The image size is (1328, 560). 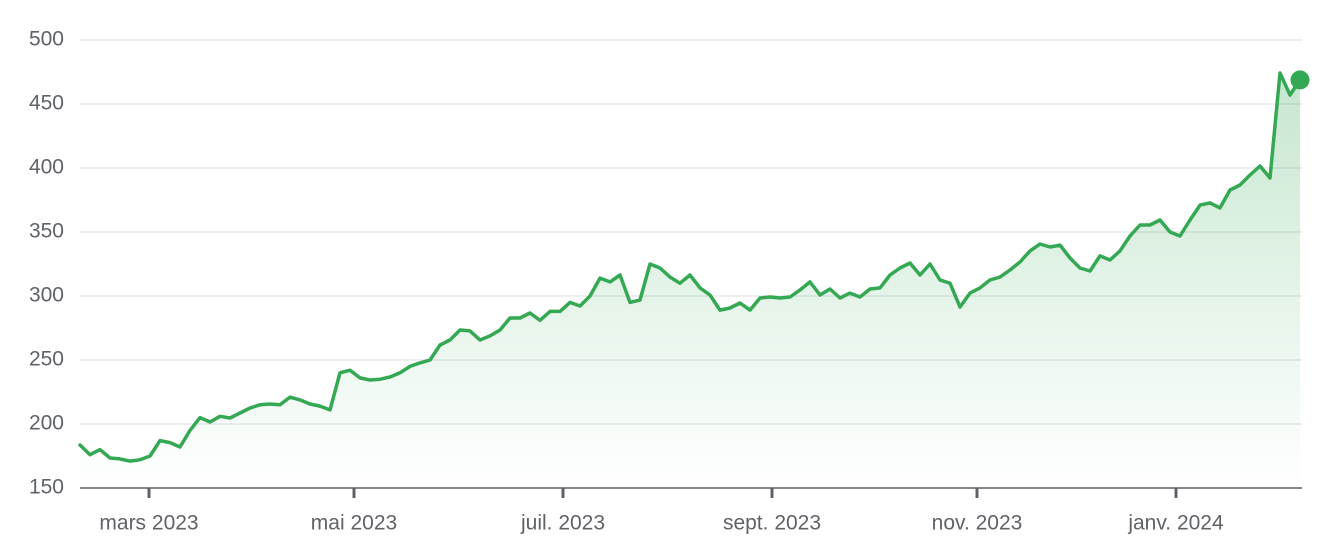 What do you see at coordinates (148, 523) in the screenshot?
I see `x-tick-label: mars 2023` at bounding box center [148, 523].